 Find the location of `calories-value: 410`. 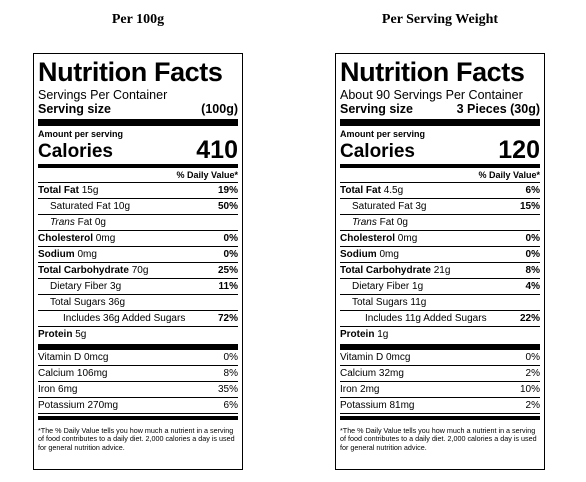

calories-value: 410 is located at coordinates (217, 150).